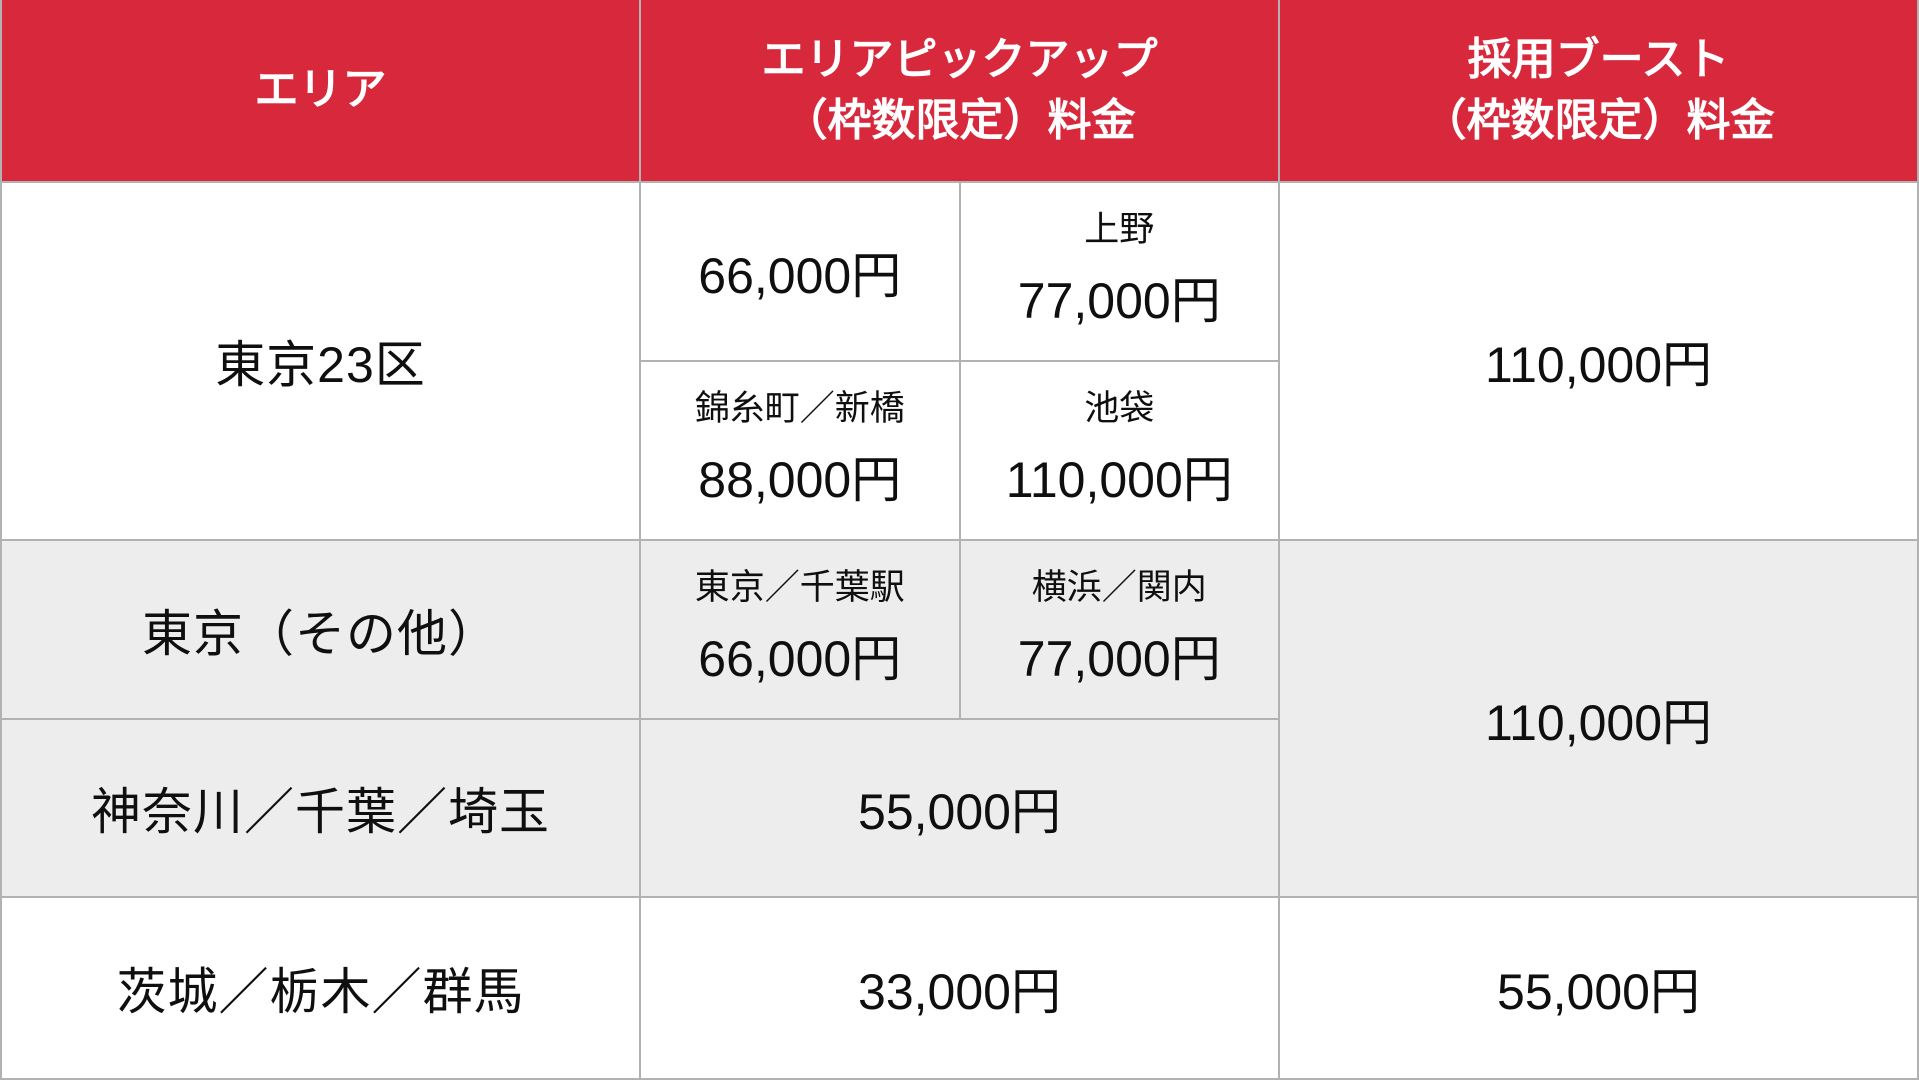 The image size is (1919, 1080). What do you see at coordinates (959, 90) in the screenshot?
I see `header-pickup-fee: エリアピックアップ （枠数限定）料金` at bounding box center [959, 90].